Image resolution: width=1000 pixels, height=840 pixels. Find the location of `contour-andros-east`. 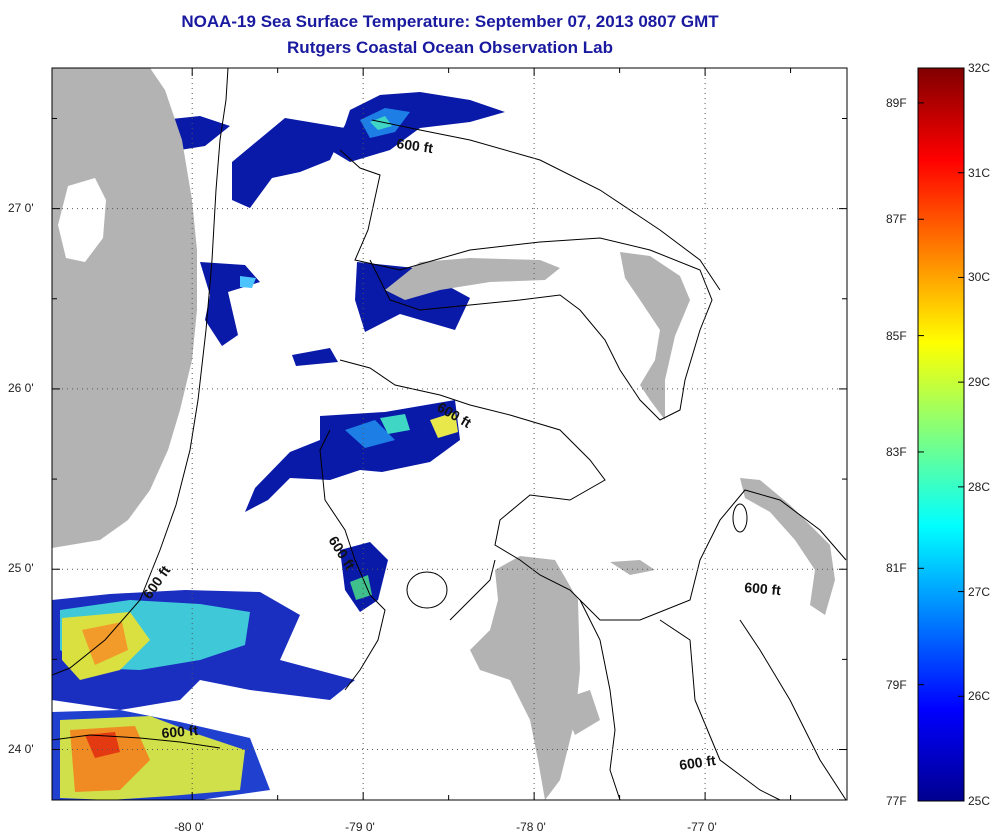

contour-andros-east is located at coordinates (600, 699).